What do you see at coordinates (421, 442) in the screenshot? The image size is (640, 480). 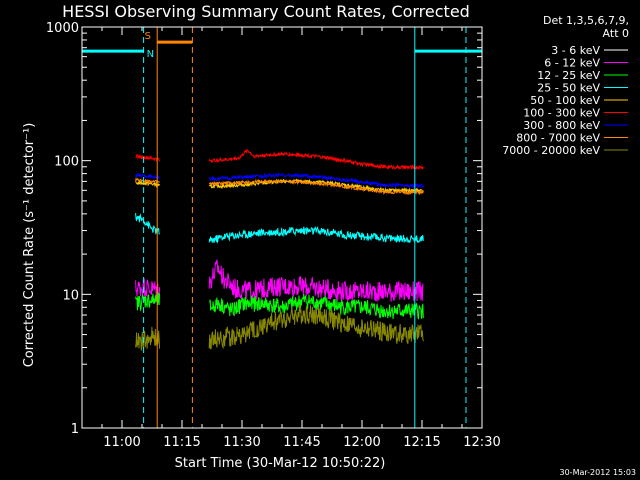 I see `x-tick-label: 12:15` at bounding box center [421, 442].